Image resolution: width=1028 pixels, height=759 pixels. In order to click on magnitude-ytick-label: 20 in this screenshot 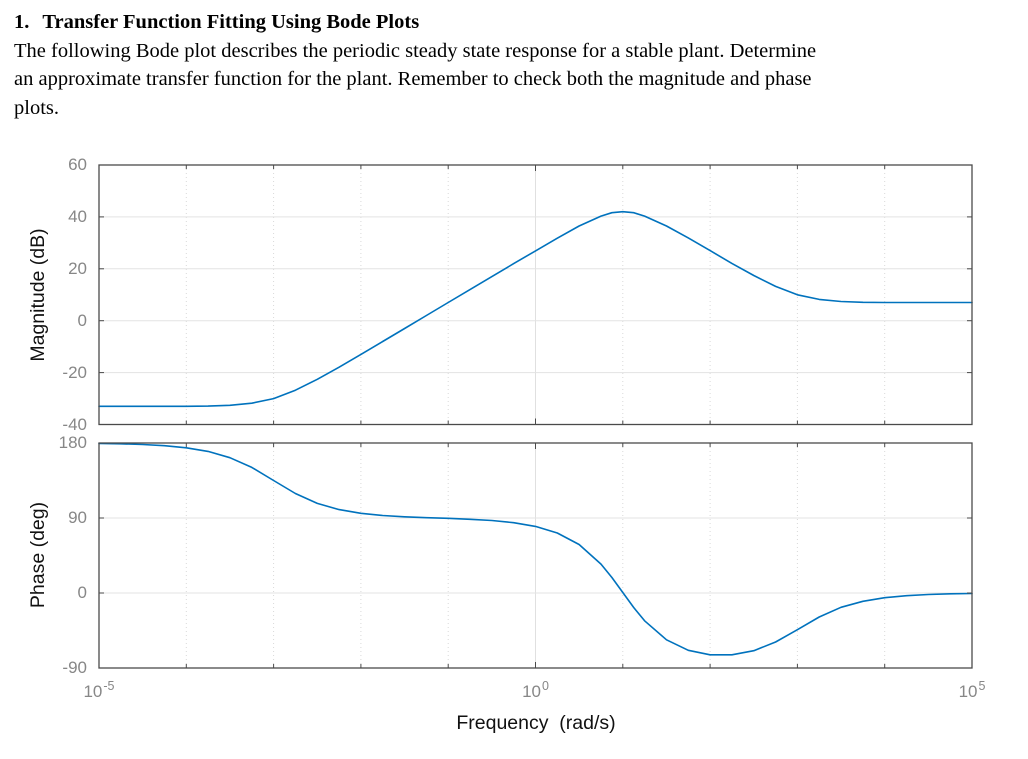, I will do `click(77, 268)`.